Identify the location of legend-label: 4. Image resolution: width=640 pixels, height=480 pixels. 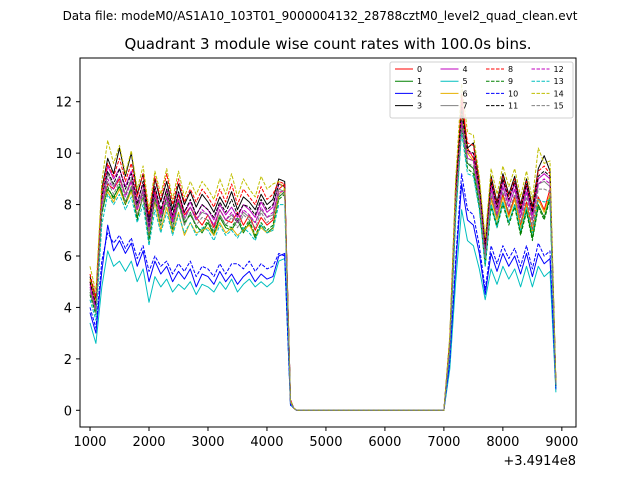
(465, 69).